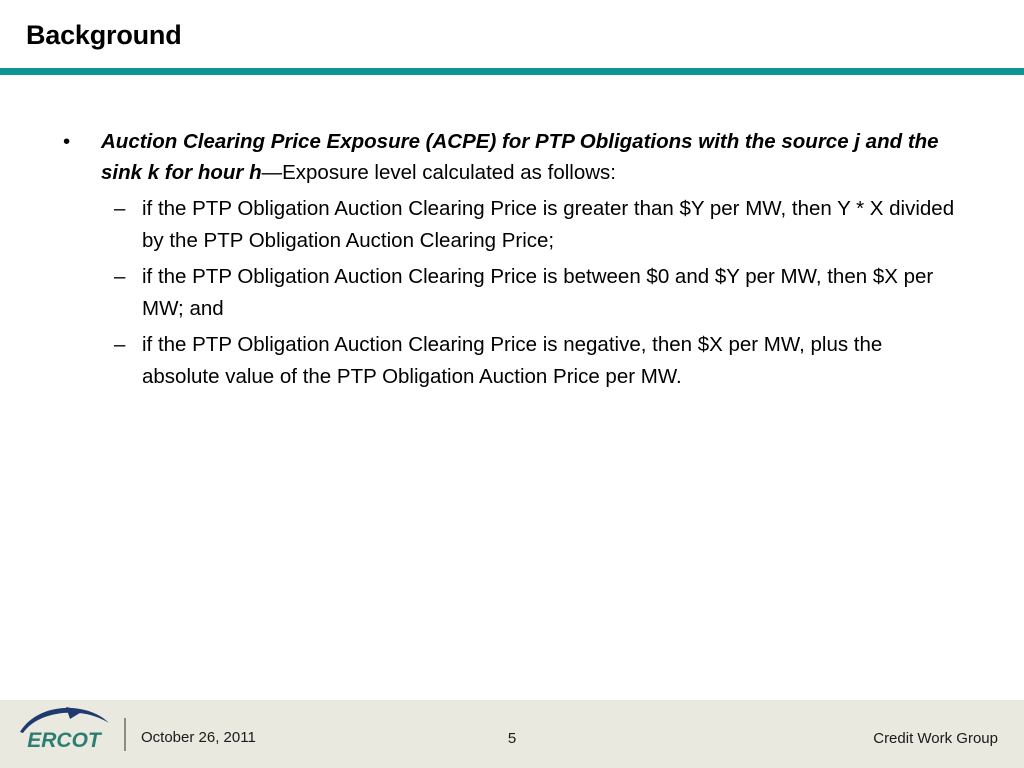 The width and height of the screenshot is (1024, 768). What do you see at coordinates (198, 737) in the screenshot?
I see `footer-date: October 26, 2011` at bounding box center [198, 737].